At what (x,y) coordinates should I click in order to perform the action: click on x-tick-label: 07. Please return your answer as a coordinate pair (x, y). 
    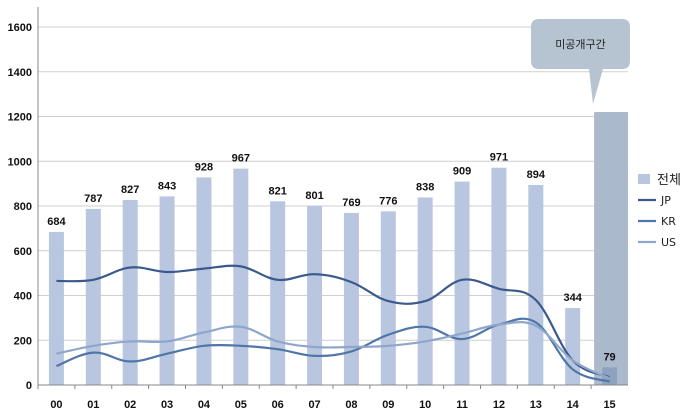
    Looking at the image, I should click on (314, 405).